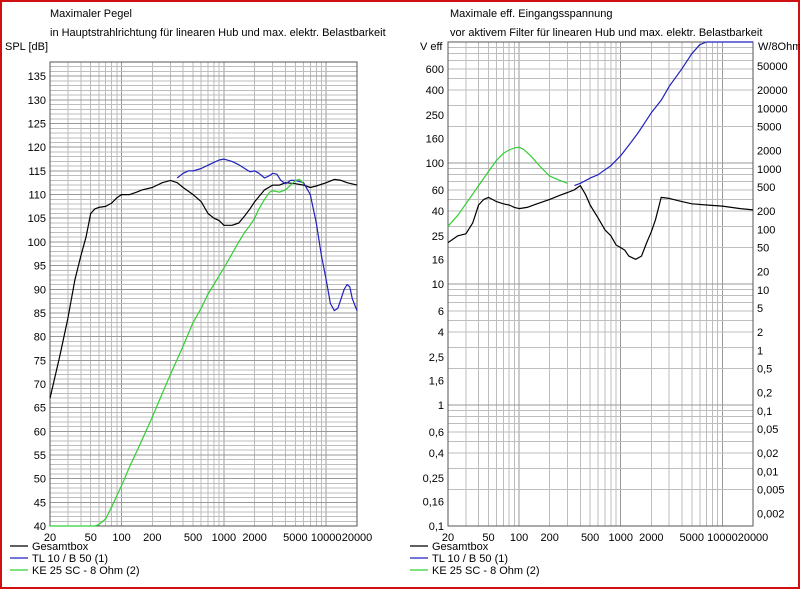 The image size is (800, 589). Describe the element at coordinates (764, 370) in the screenshot. I see `y2-tick-label: 0,5` at that location.